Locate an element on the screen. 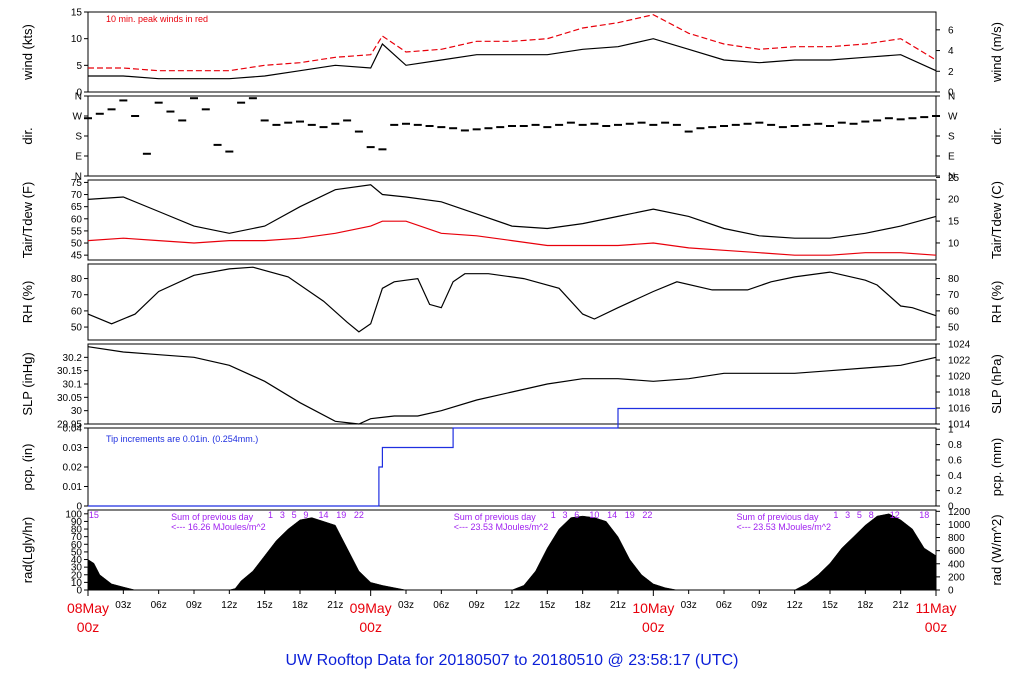  precip-ytick-right-label: 0.8 is located at coordinates (955, 445).